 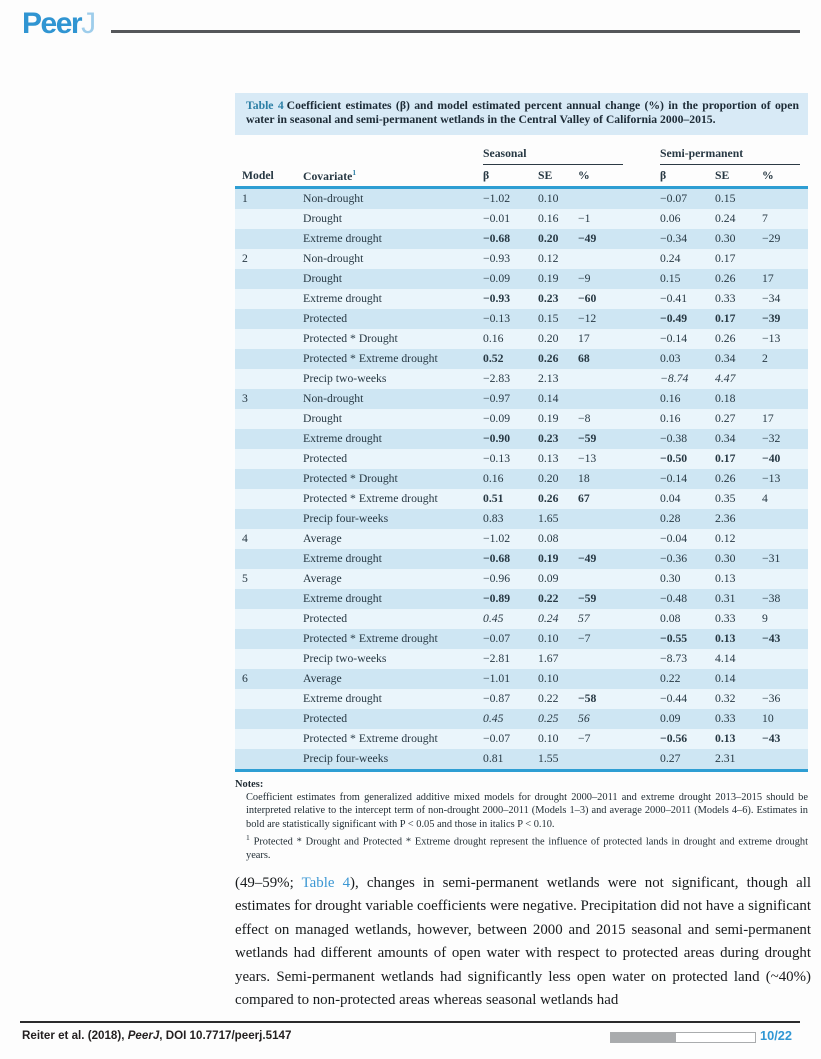 What do you see at coordinates (497, 579) in the screenshot?
I see `cell-seasonal-beta: −0.96` at bounding box center [497, 579].